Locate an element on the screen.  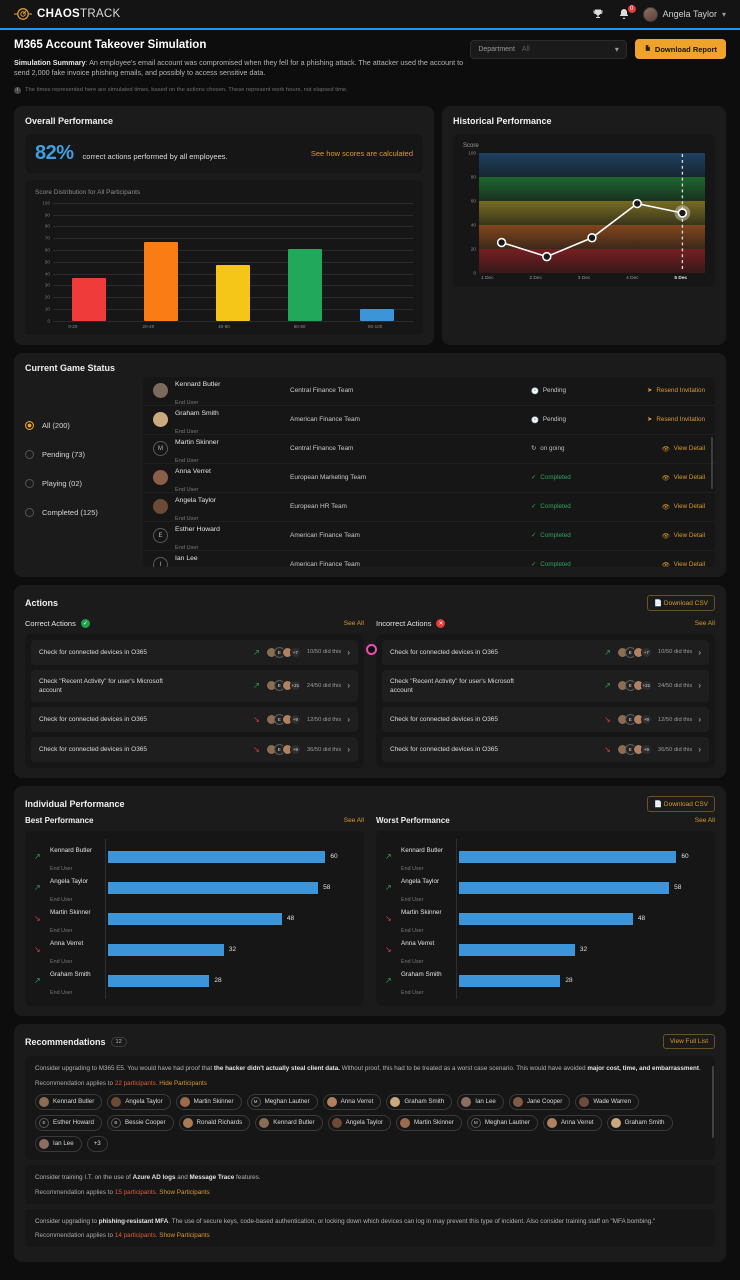
department-filter: Department All ▾ is located at coordinates (548, 49).